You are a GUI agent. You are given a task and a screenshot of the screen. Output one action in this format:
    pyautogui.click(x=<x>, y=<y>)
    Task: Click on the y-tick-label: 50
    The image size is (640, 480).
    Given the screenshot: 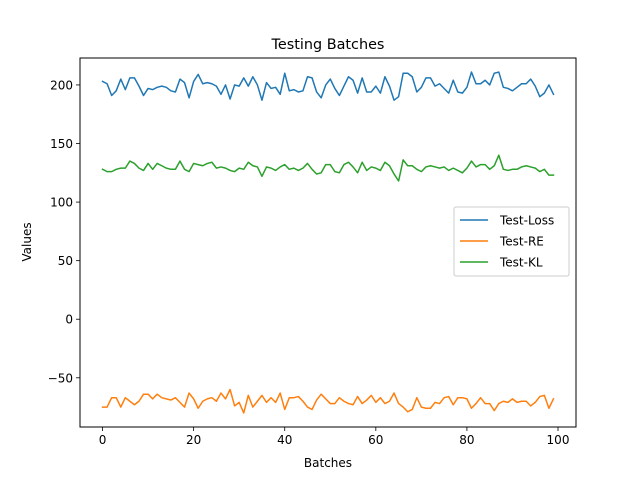 What is the action you would take?
    pyautogui.click(x=65, y=261)
    